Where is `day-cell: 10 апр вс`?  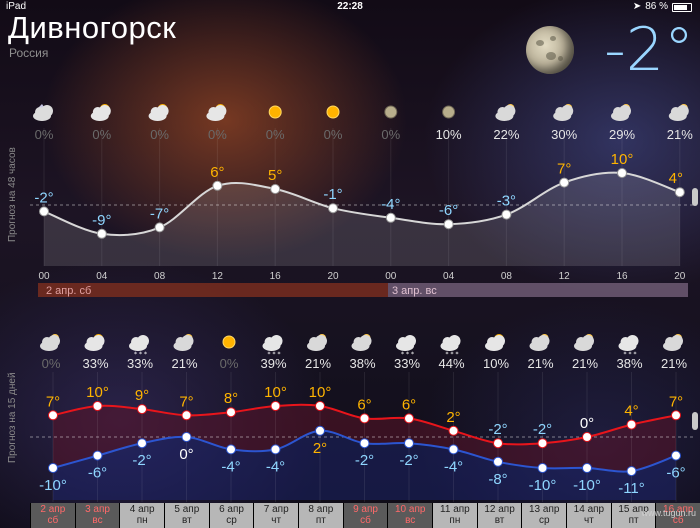 day-cell: 10 апр вс is located at coordinates (410, 515).